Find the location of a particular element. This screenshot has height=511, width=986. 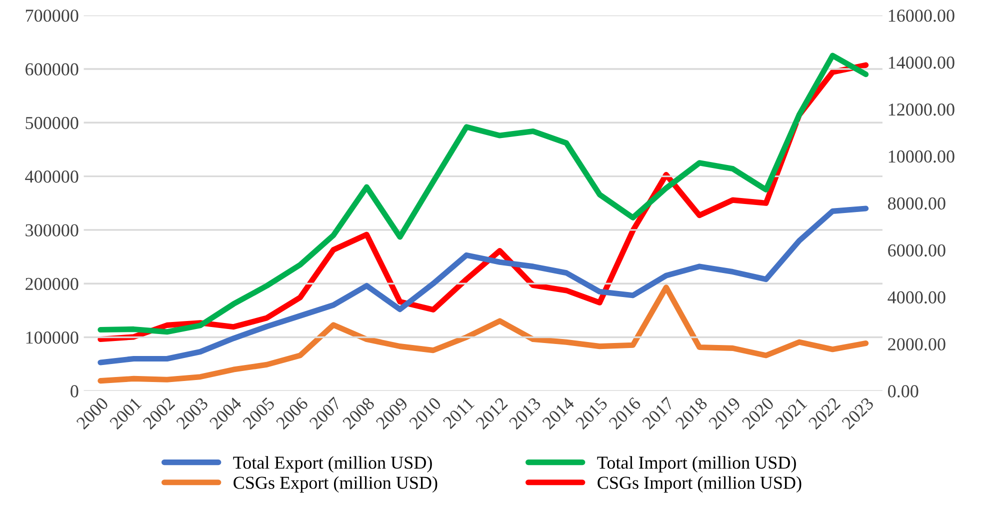

y2-tick-label: 4000.00 is located at coordinates (917, 297).